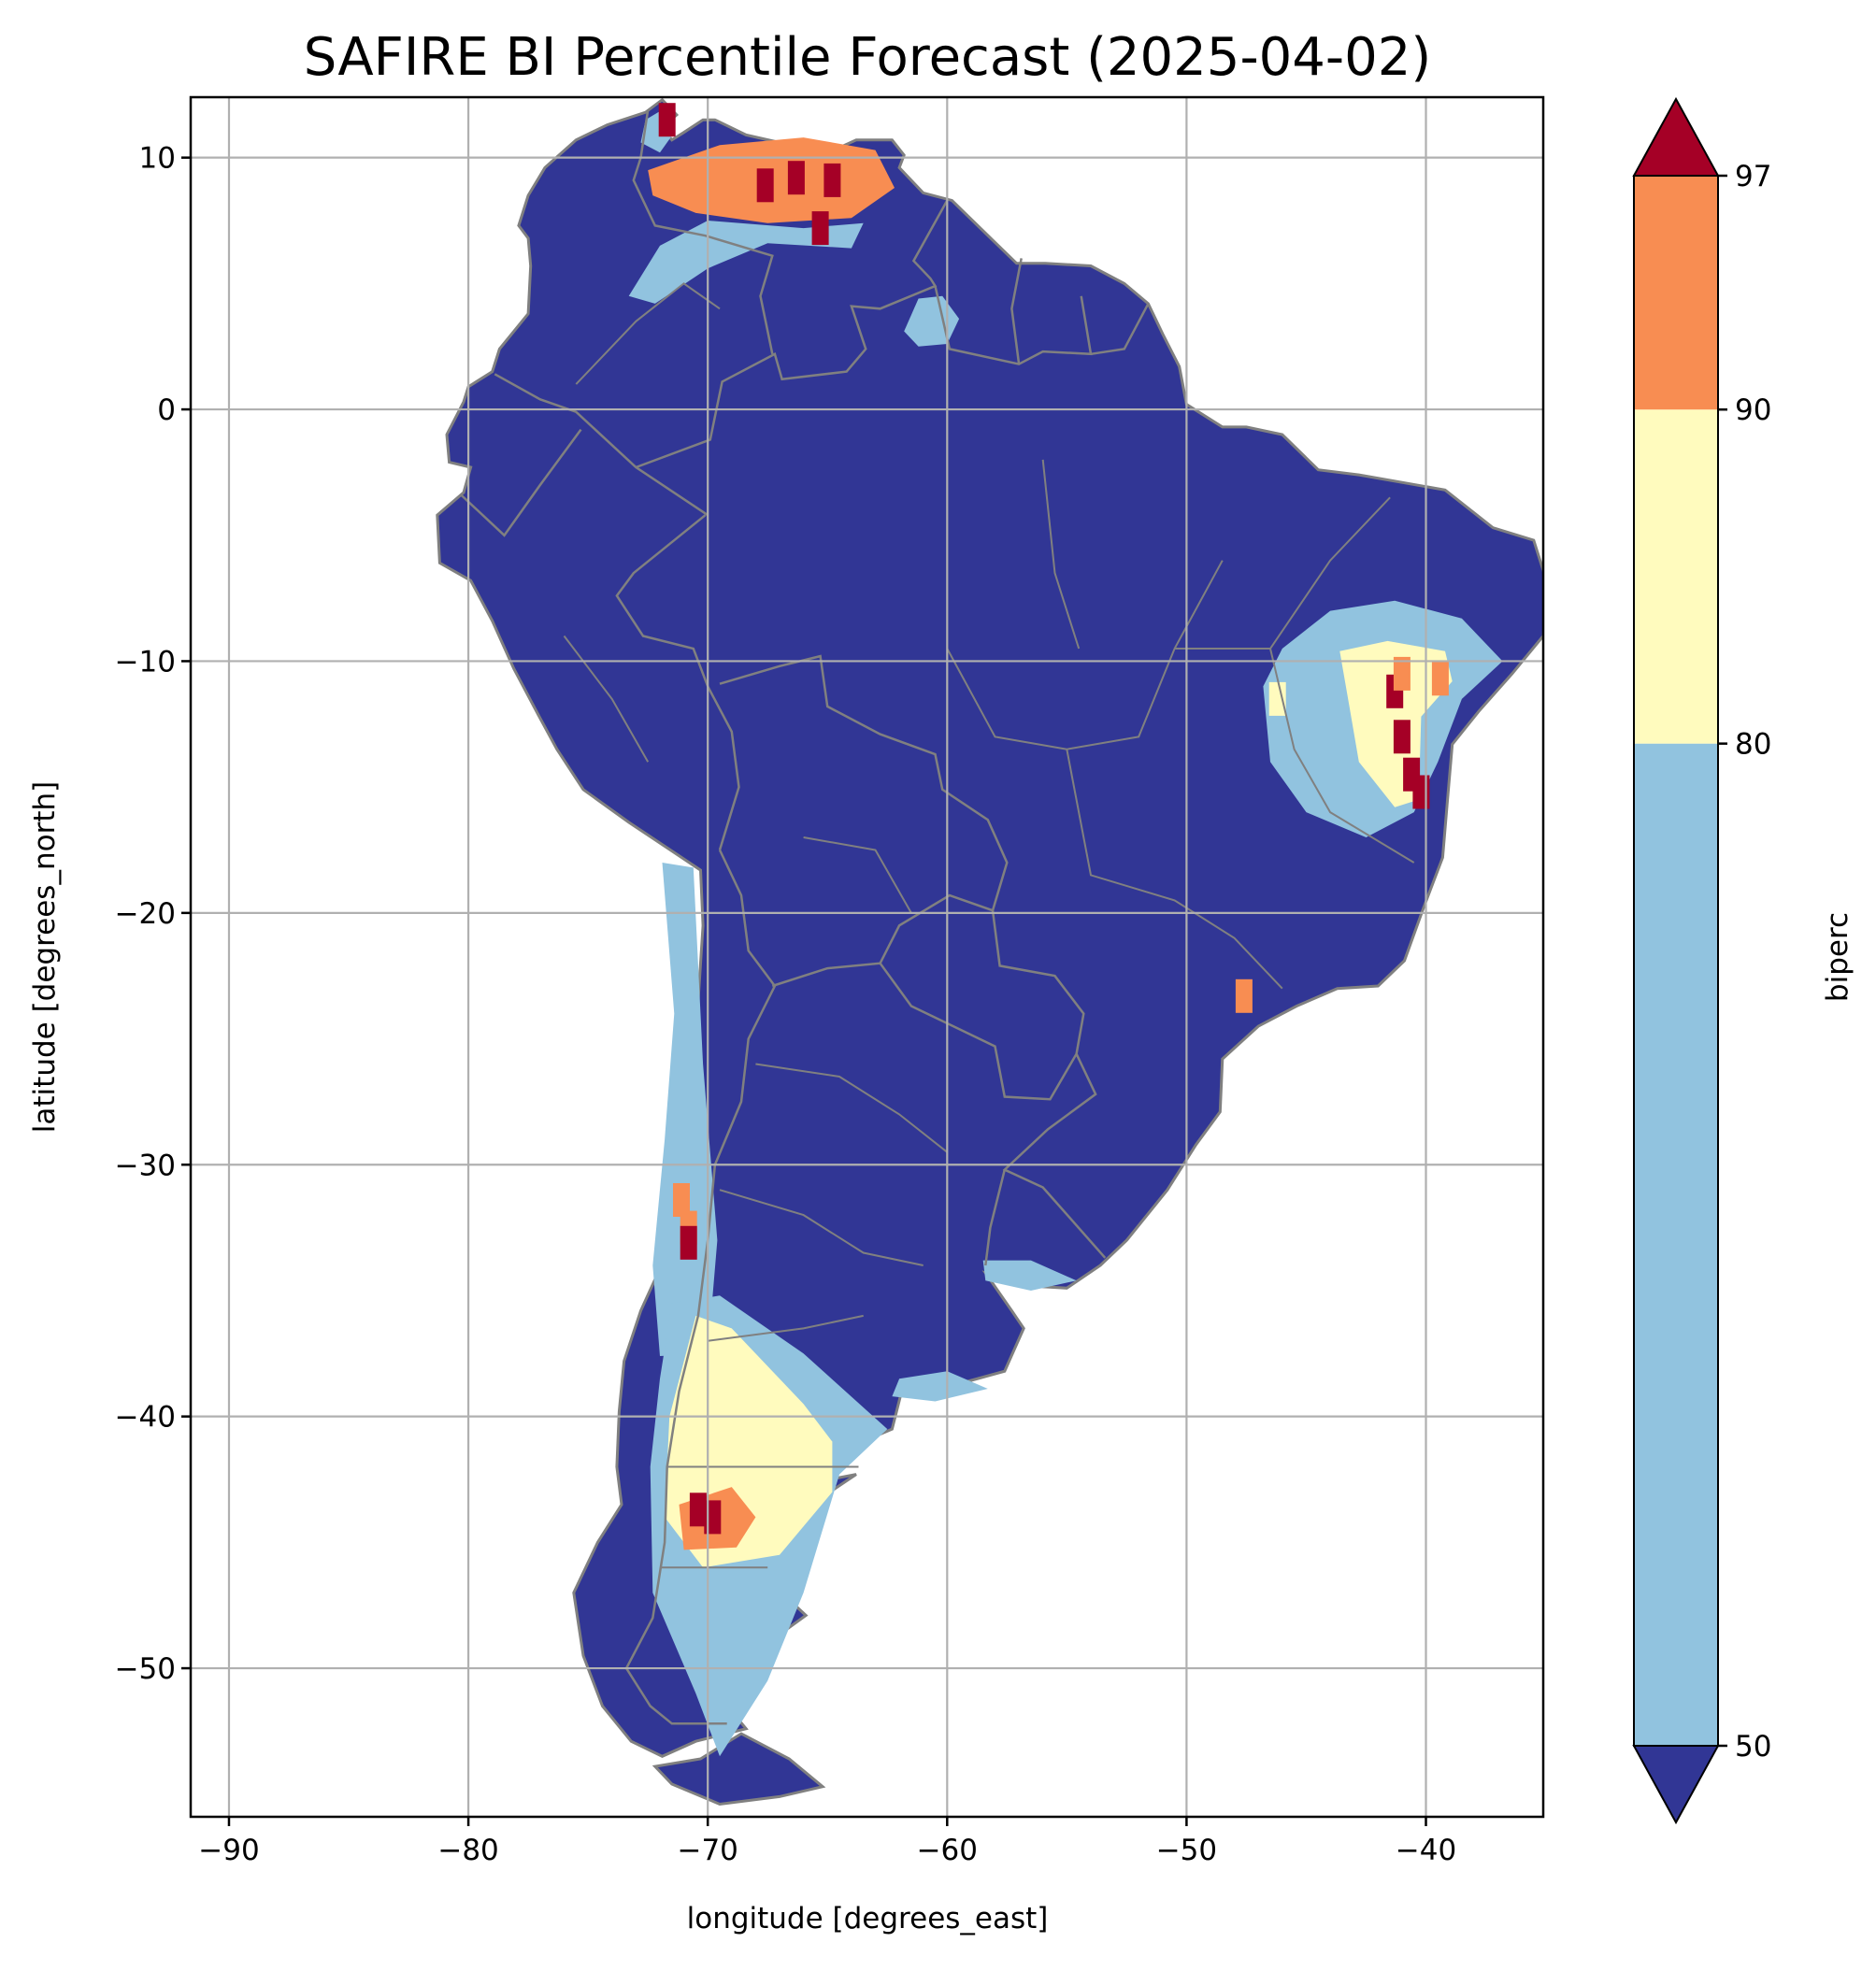 Image resolution: width=1876 pixels, height=1971 pixels. I want to click on region-uruguay-coast, so click(1030, 1275).